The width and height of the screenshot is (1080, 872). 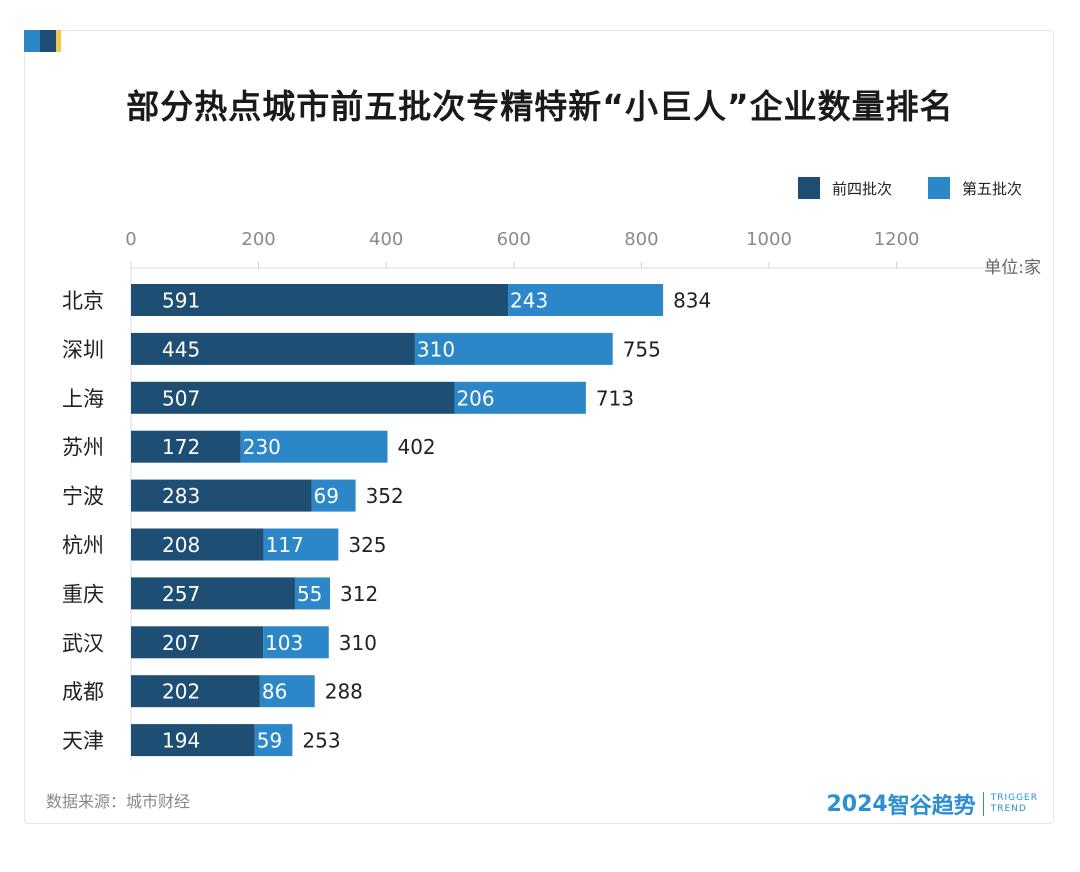 What do you see at coordinates (475, 398) in the screenshot?
I see `bar-value-label: 206` at bounding box center [475, 398].